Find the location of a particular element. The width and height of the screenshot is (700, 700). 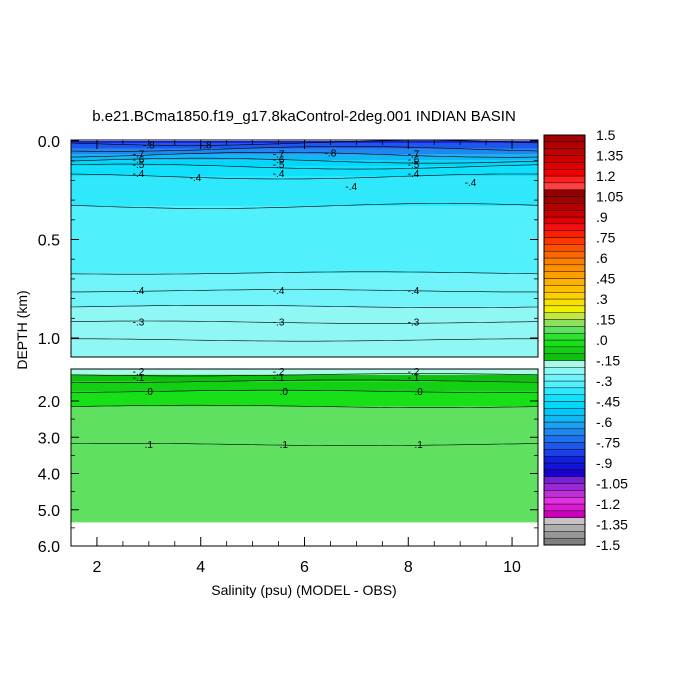

colorbar-label: -.15 is located at coordinates (608, 361).